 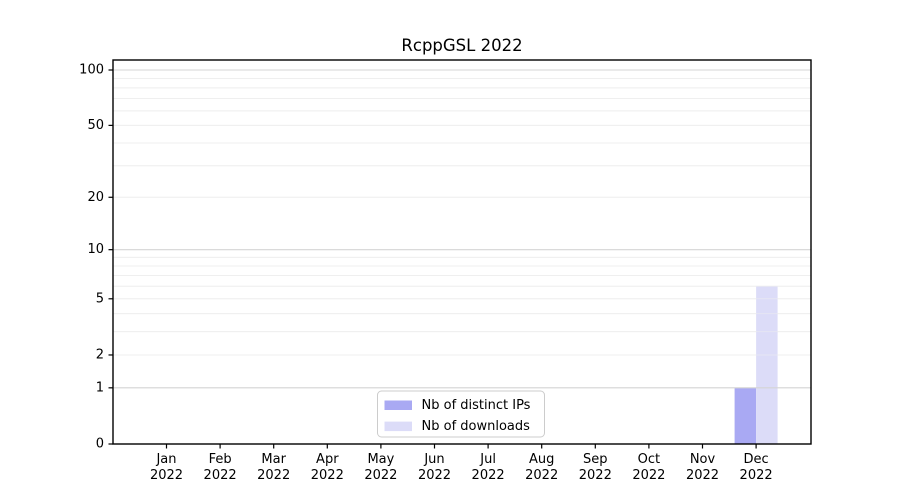 I want to click on y-tick-label: 1, so click(x=100, y=387).